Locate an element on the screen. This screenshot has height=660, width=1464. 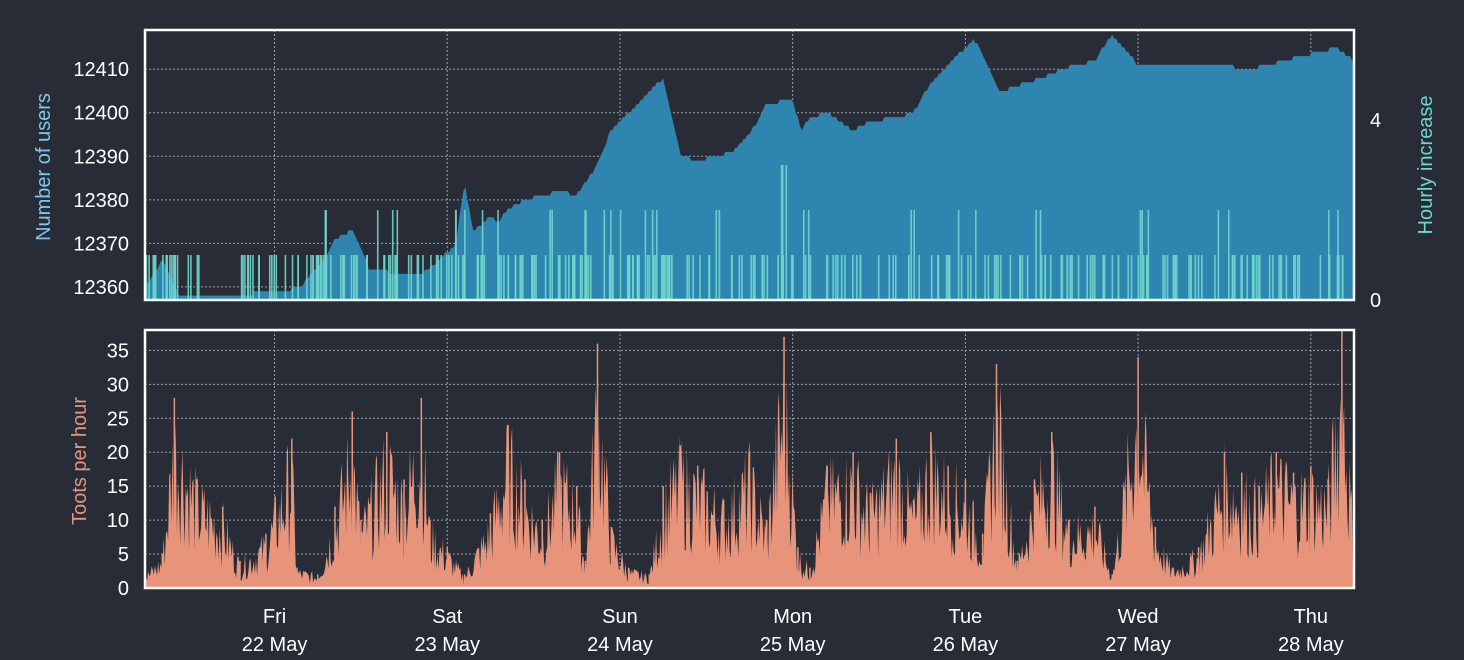
users-ytick-label: 12410 is located at coordinates (101, 70).